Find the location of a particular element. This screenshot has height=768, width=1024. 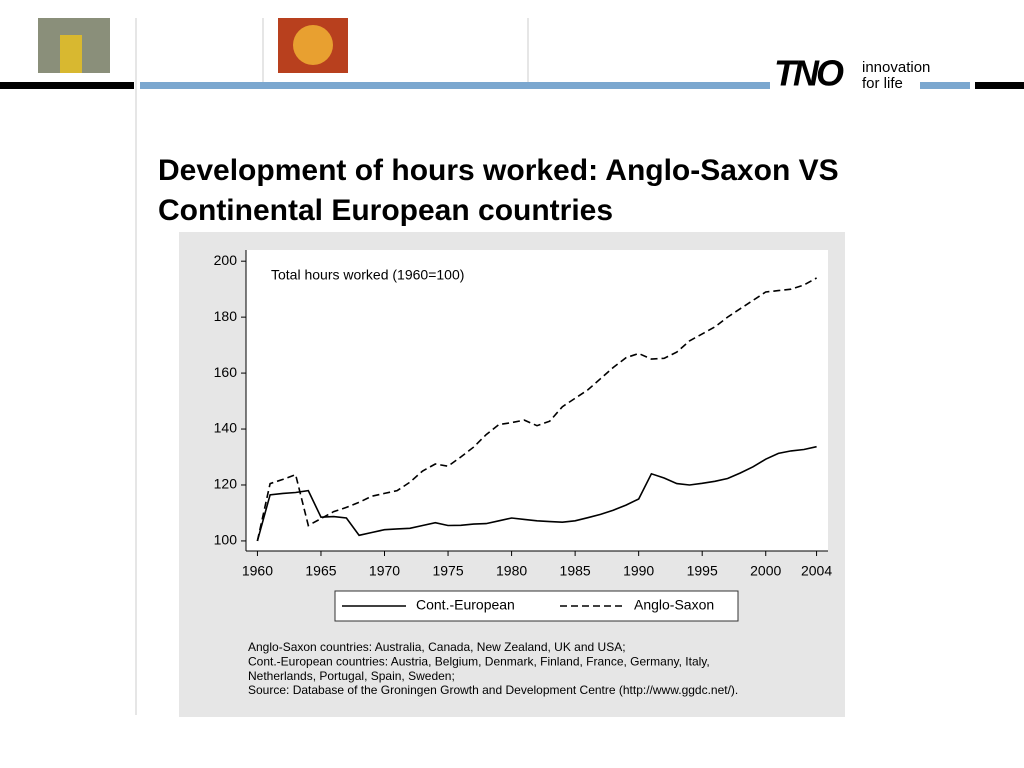

x-tick-label: 2000 is located at coordinates (765, 571).